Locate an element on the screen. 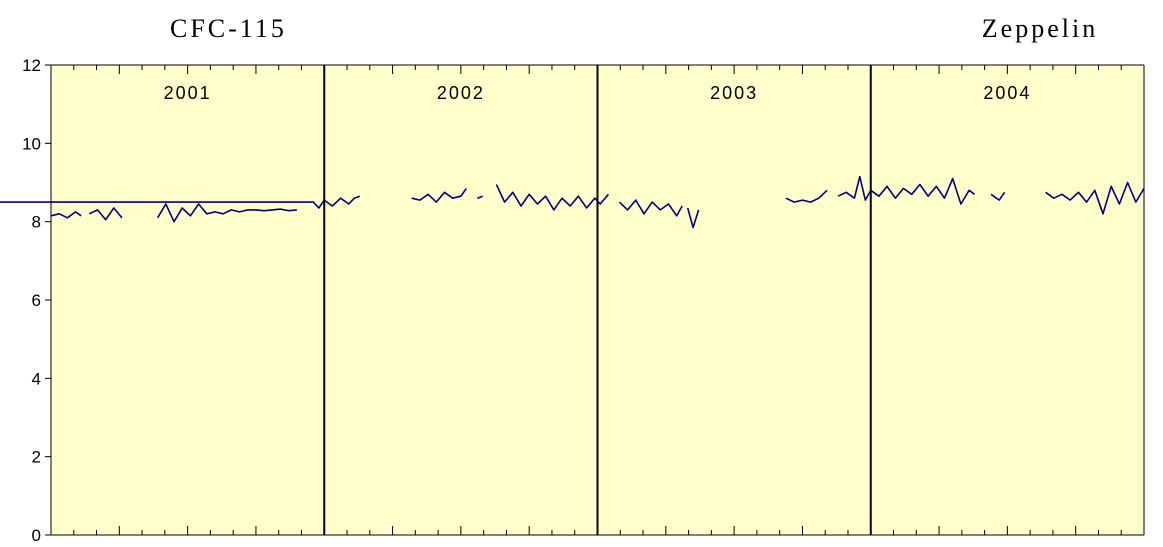 The image size is (1163, 547). y-tick-label: 4 is located at coordinates (36, 378).